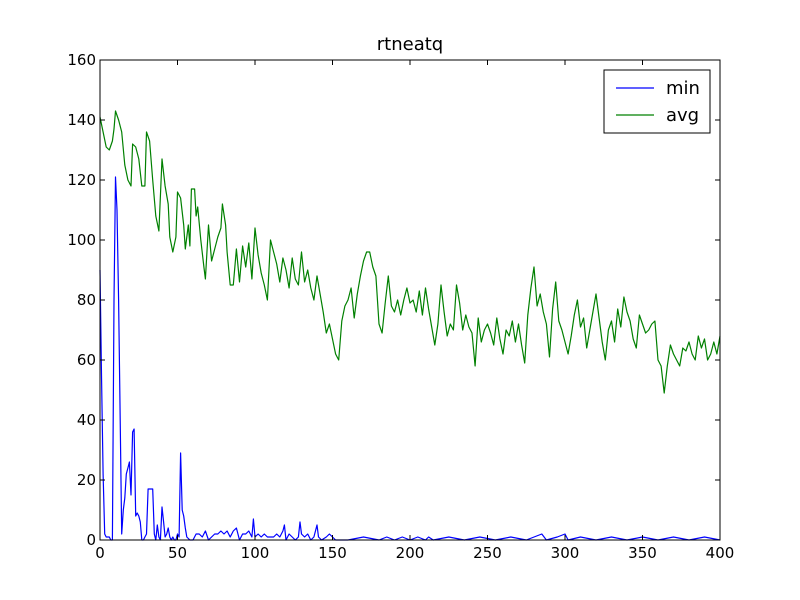 The height and width of the screenshot is (600, 800). What do you see at coordinates (86, 360) in the screenshot?
I see `y-tick-label: 60` at bounding box center [86, 360].